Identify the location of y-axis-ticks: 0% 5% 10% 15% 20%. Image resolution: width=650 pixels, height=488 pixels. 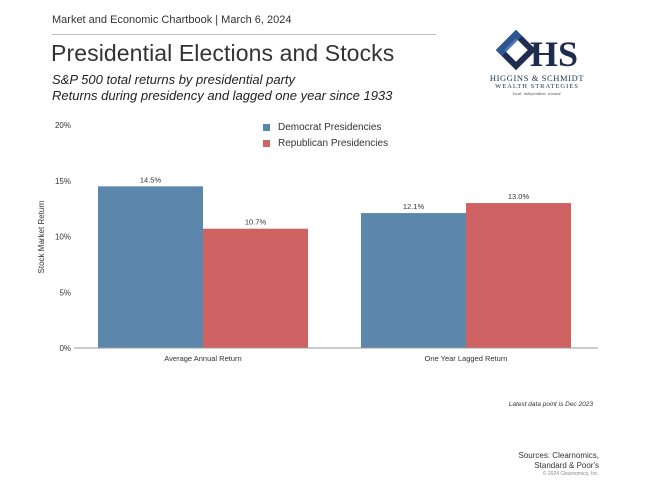
(63, 237).